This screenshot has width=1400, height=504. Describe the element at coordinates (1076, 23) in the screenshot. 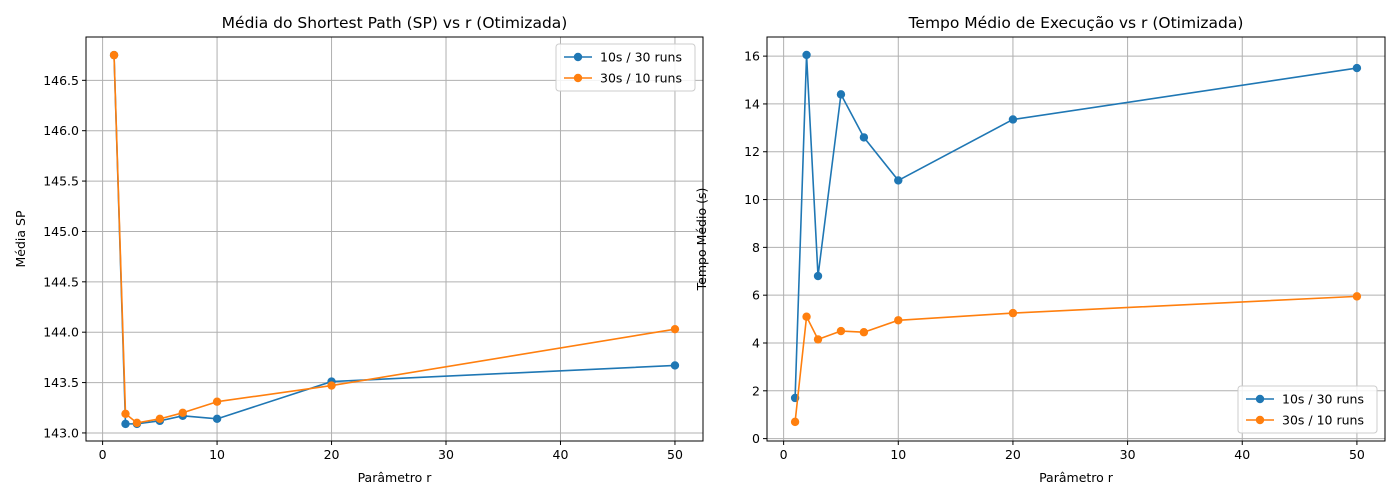

I see `time-chart-title: Tempo Médio de Execução vs r (Otimizada)` at that location.